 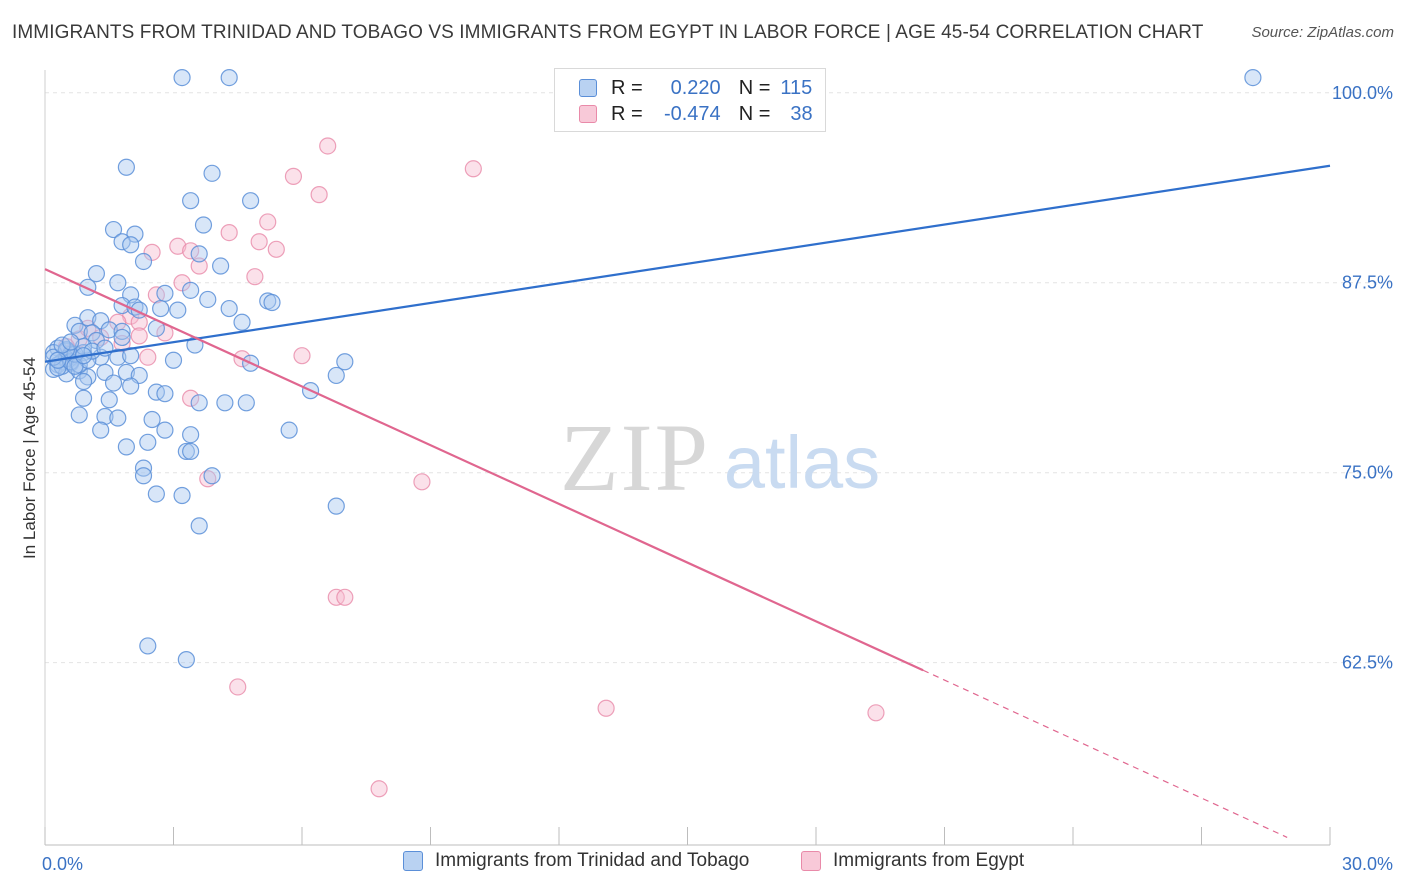 I want to click on y-tick-label: 75.0%, so click(x=1367, y=473).